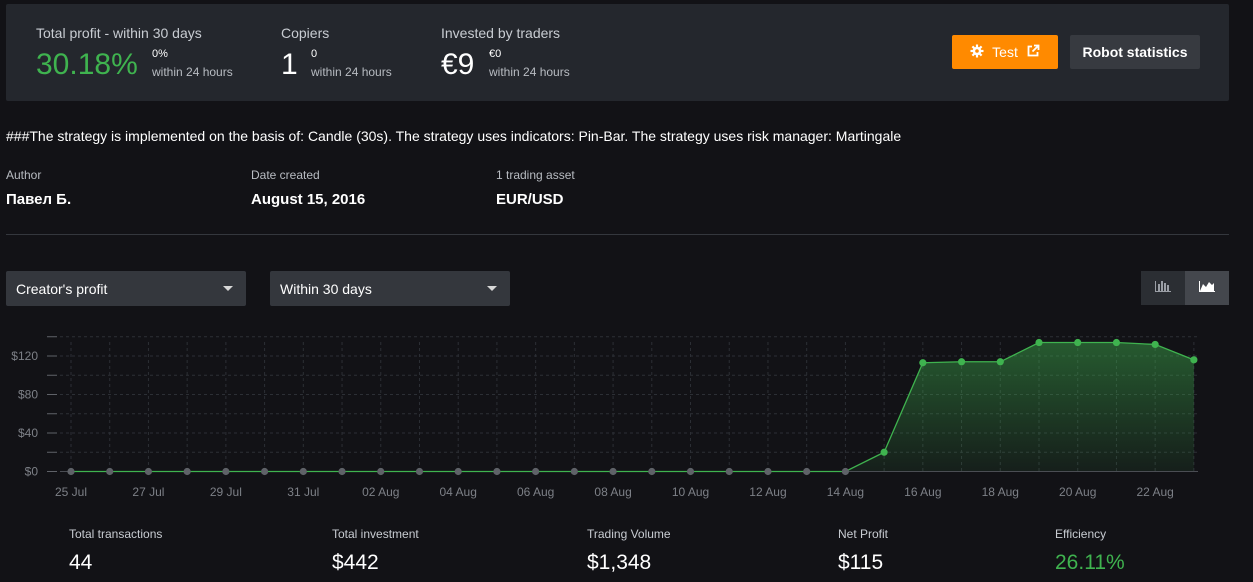 Image resolution: width=1253 pixels, height=582 pixels. Describe the element at coordinates (308, 199) in the screenshot. I see `date-value: August 15, 2016` at that location.